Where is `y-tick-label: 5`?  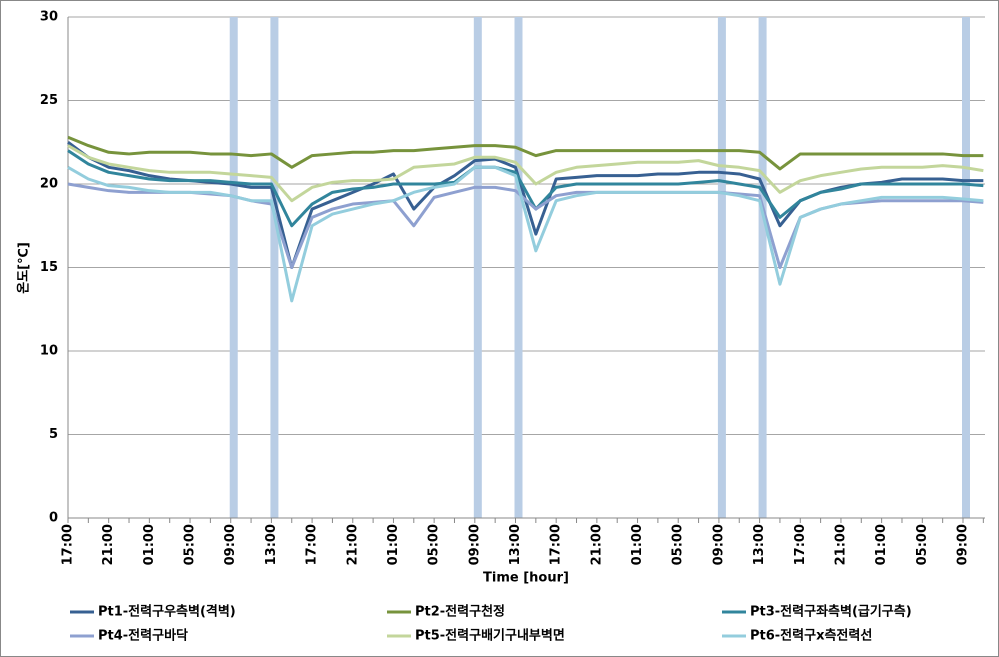
y-tick-label: 5 is located at coordinates (53, 434).